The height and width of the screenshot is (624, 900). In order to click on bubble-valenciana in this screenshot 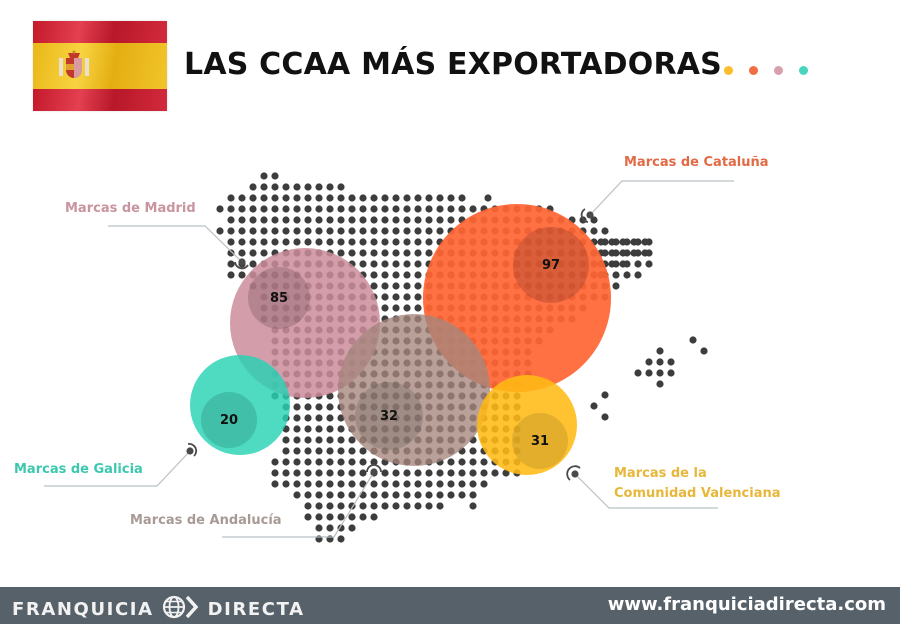, I will do `click(527, 425)`.